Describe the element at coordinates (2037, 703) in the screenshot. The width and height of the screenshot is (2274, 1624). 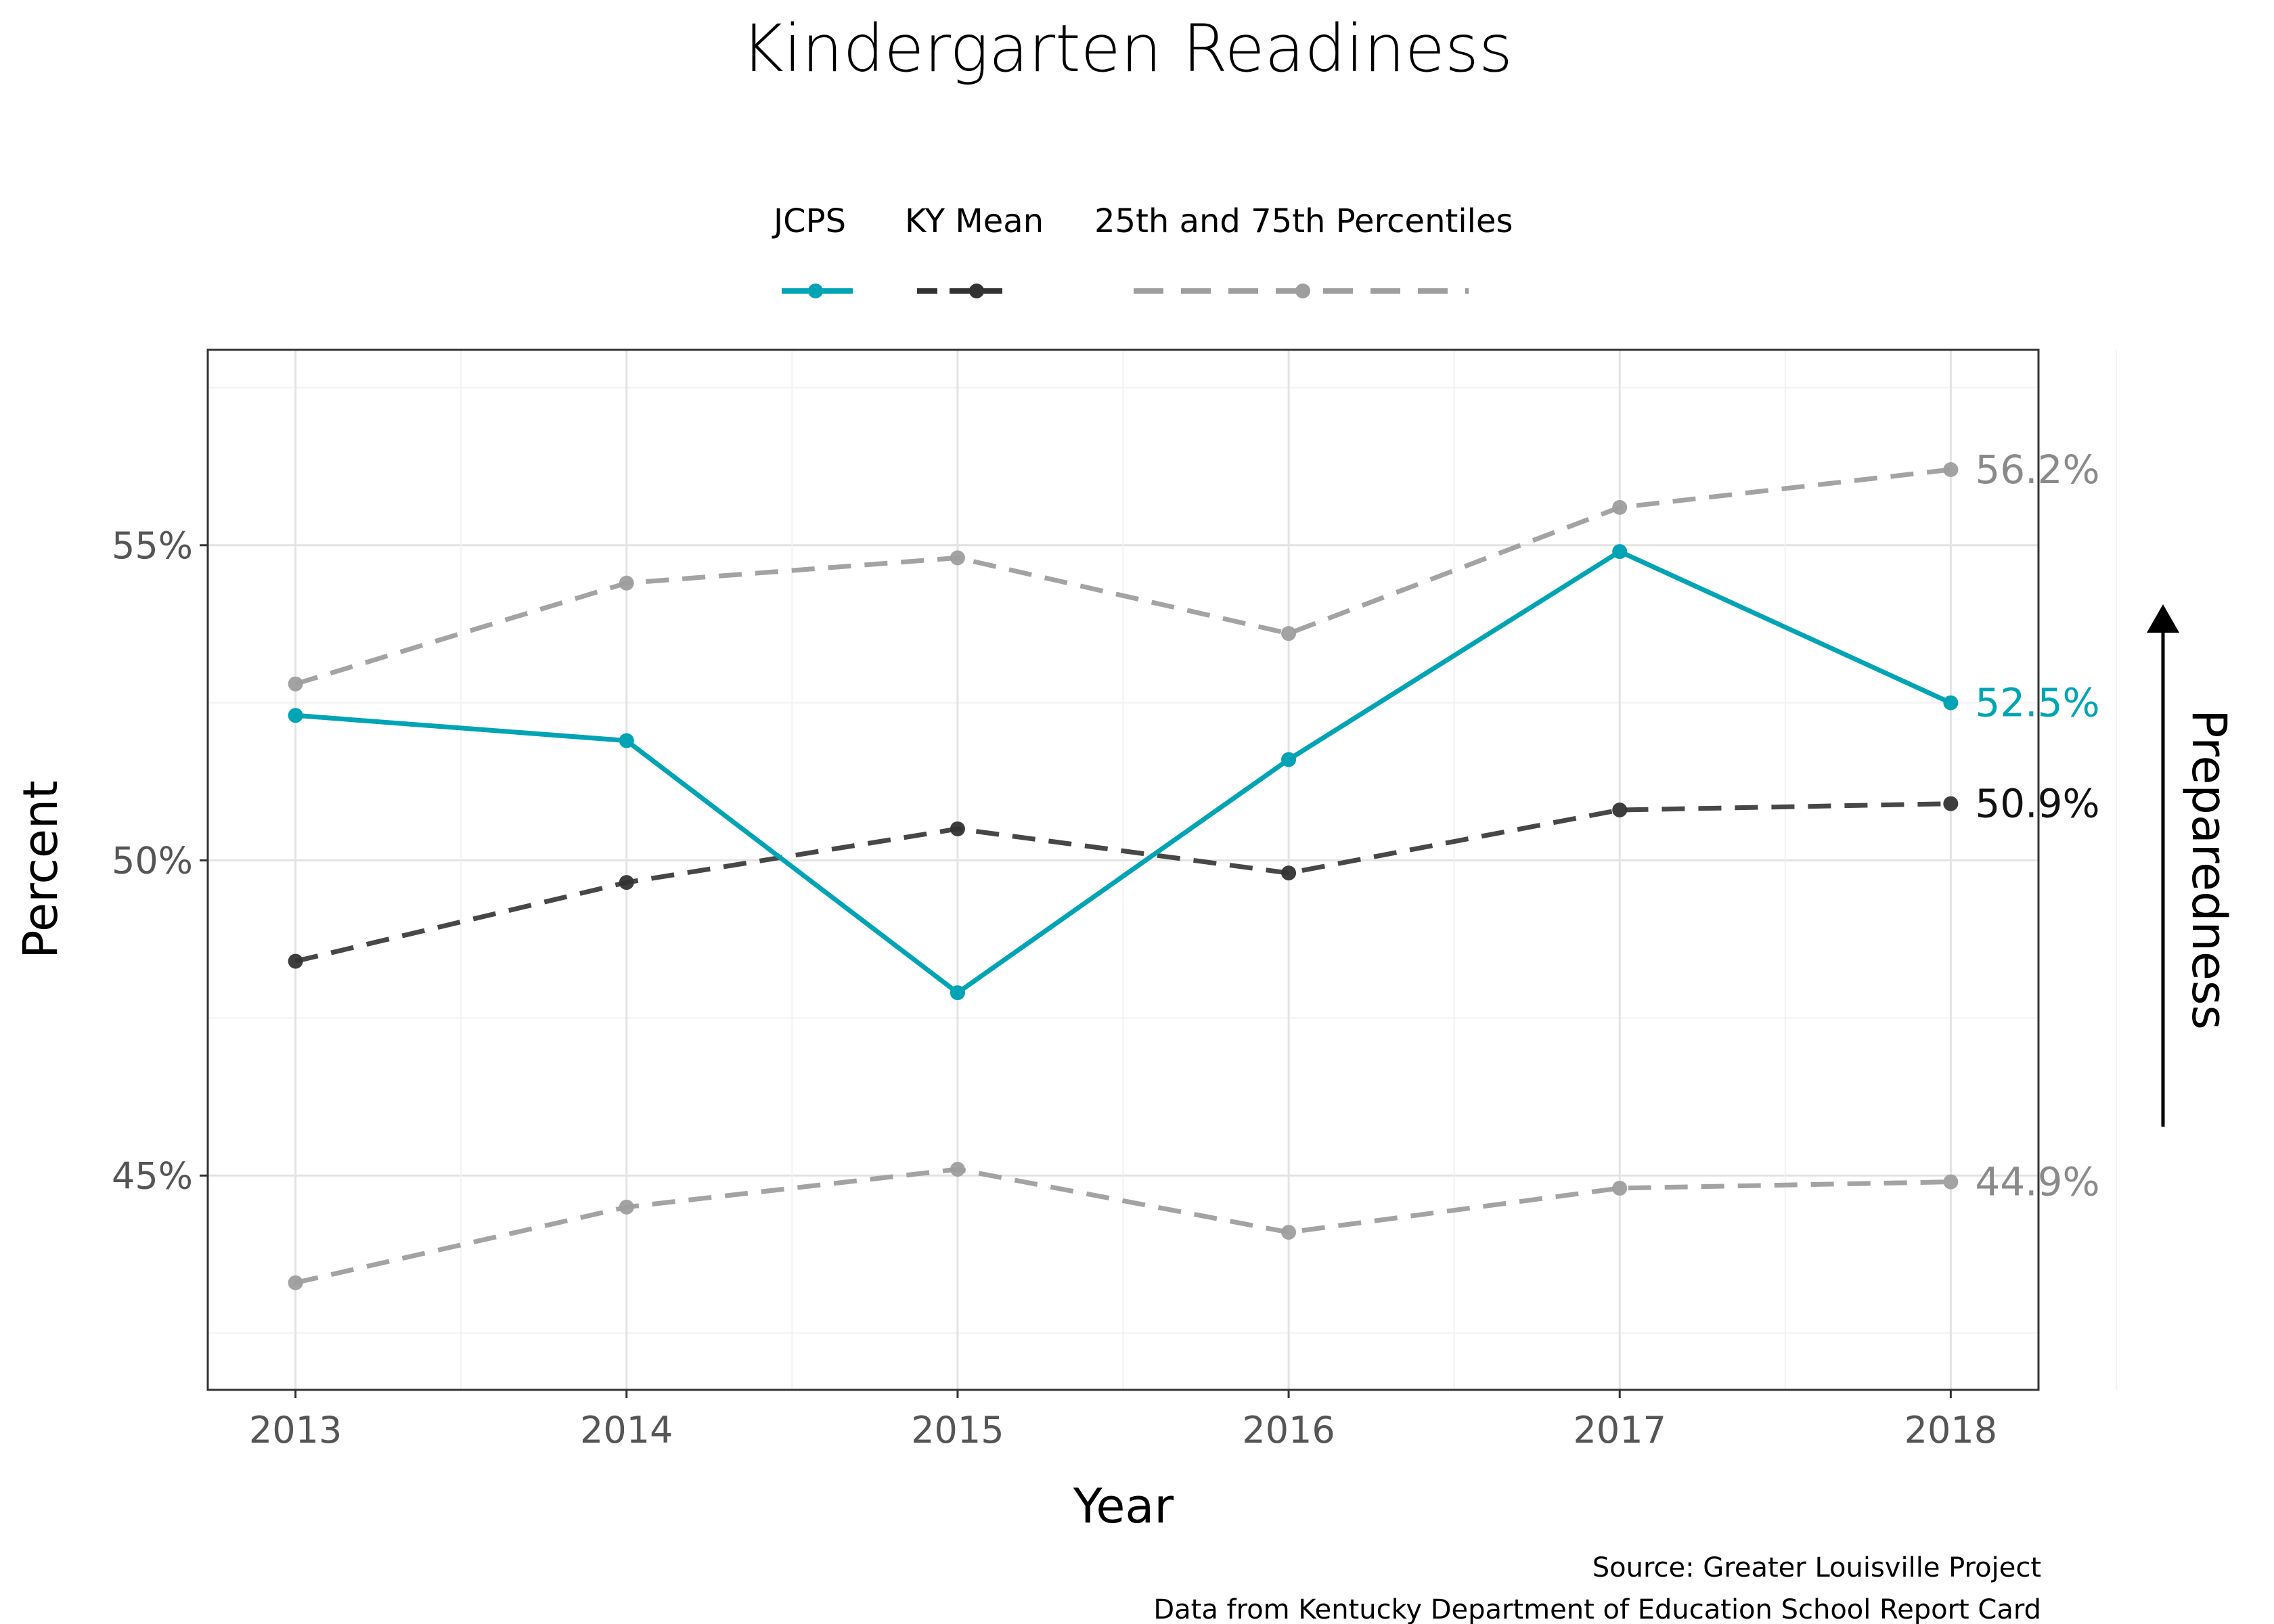
I see `end-label-0: 52.5%` at that location.